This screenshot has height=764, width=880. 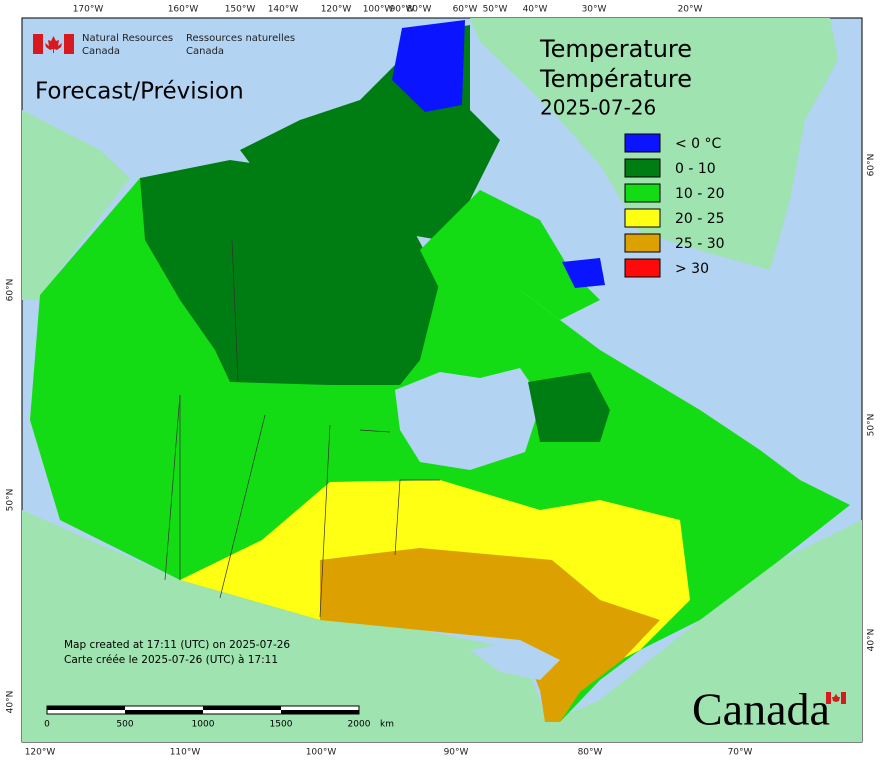 I want to click on lon-label: 20°W, so click(x=690, y=10).